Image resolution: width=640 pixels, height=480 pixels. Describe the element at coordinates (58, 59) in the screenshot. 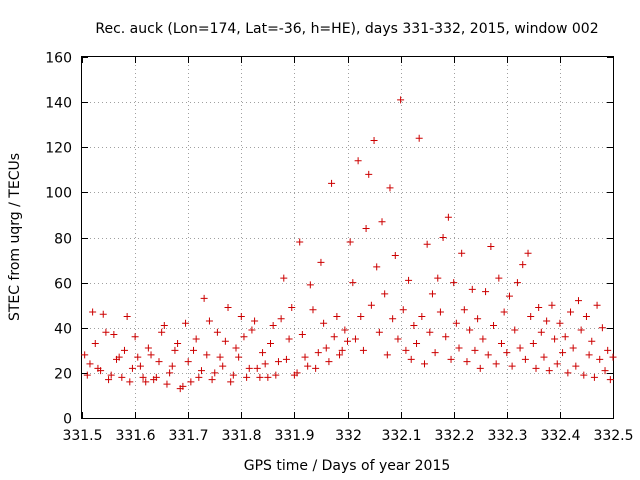

I see `y-tick-label: 160` at that location.